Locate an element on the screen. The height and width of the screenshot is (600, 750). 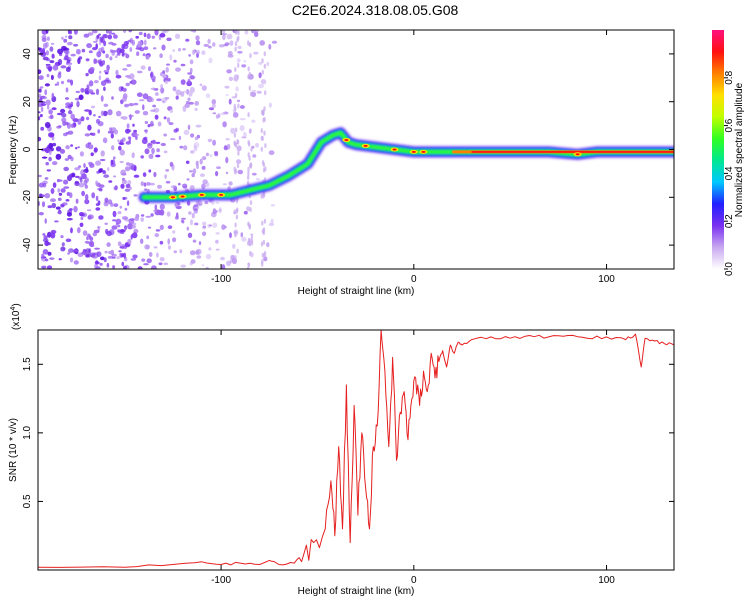
colorbar-tick-label: 0.4 is located at coordinates (729, 173).